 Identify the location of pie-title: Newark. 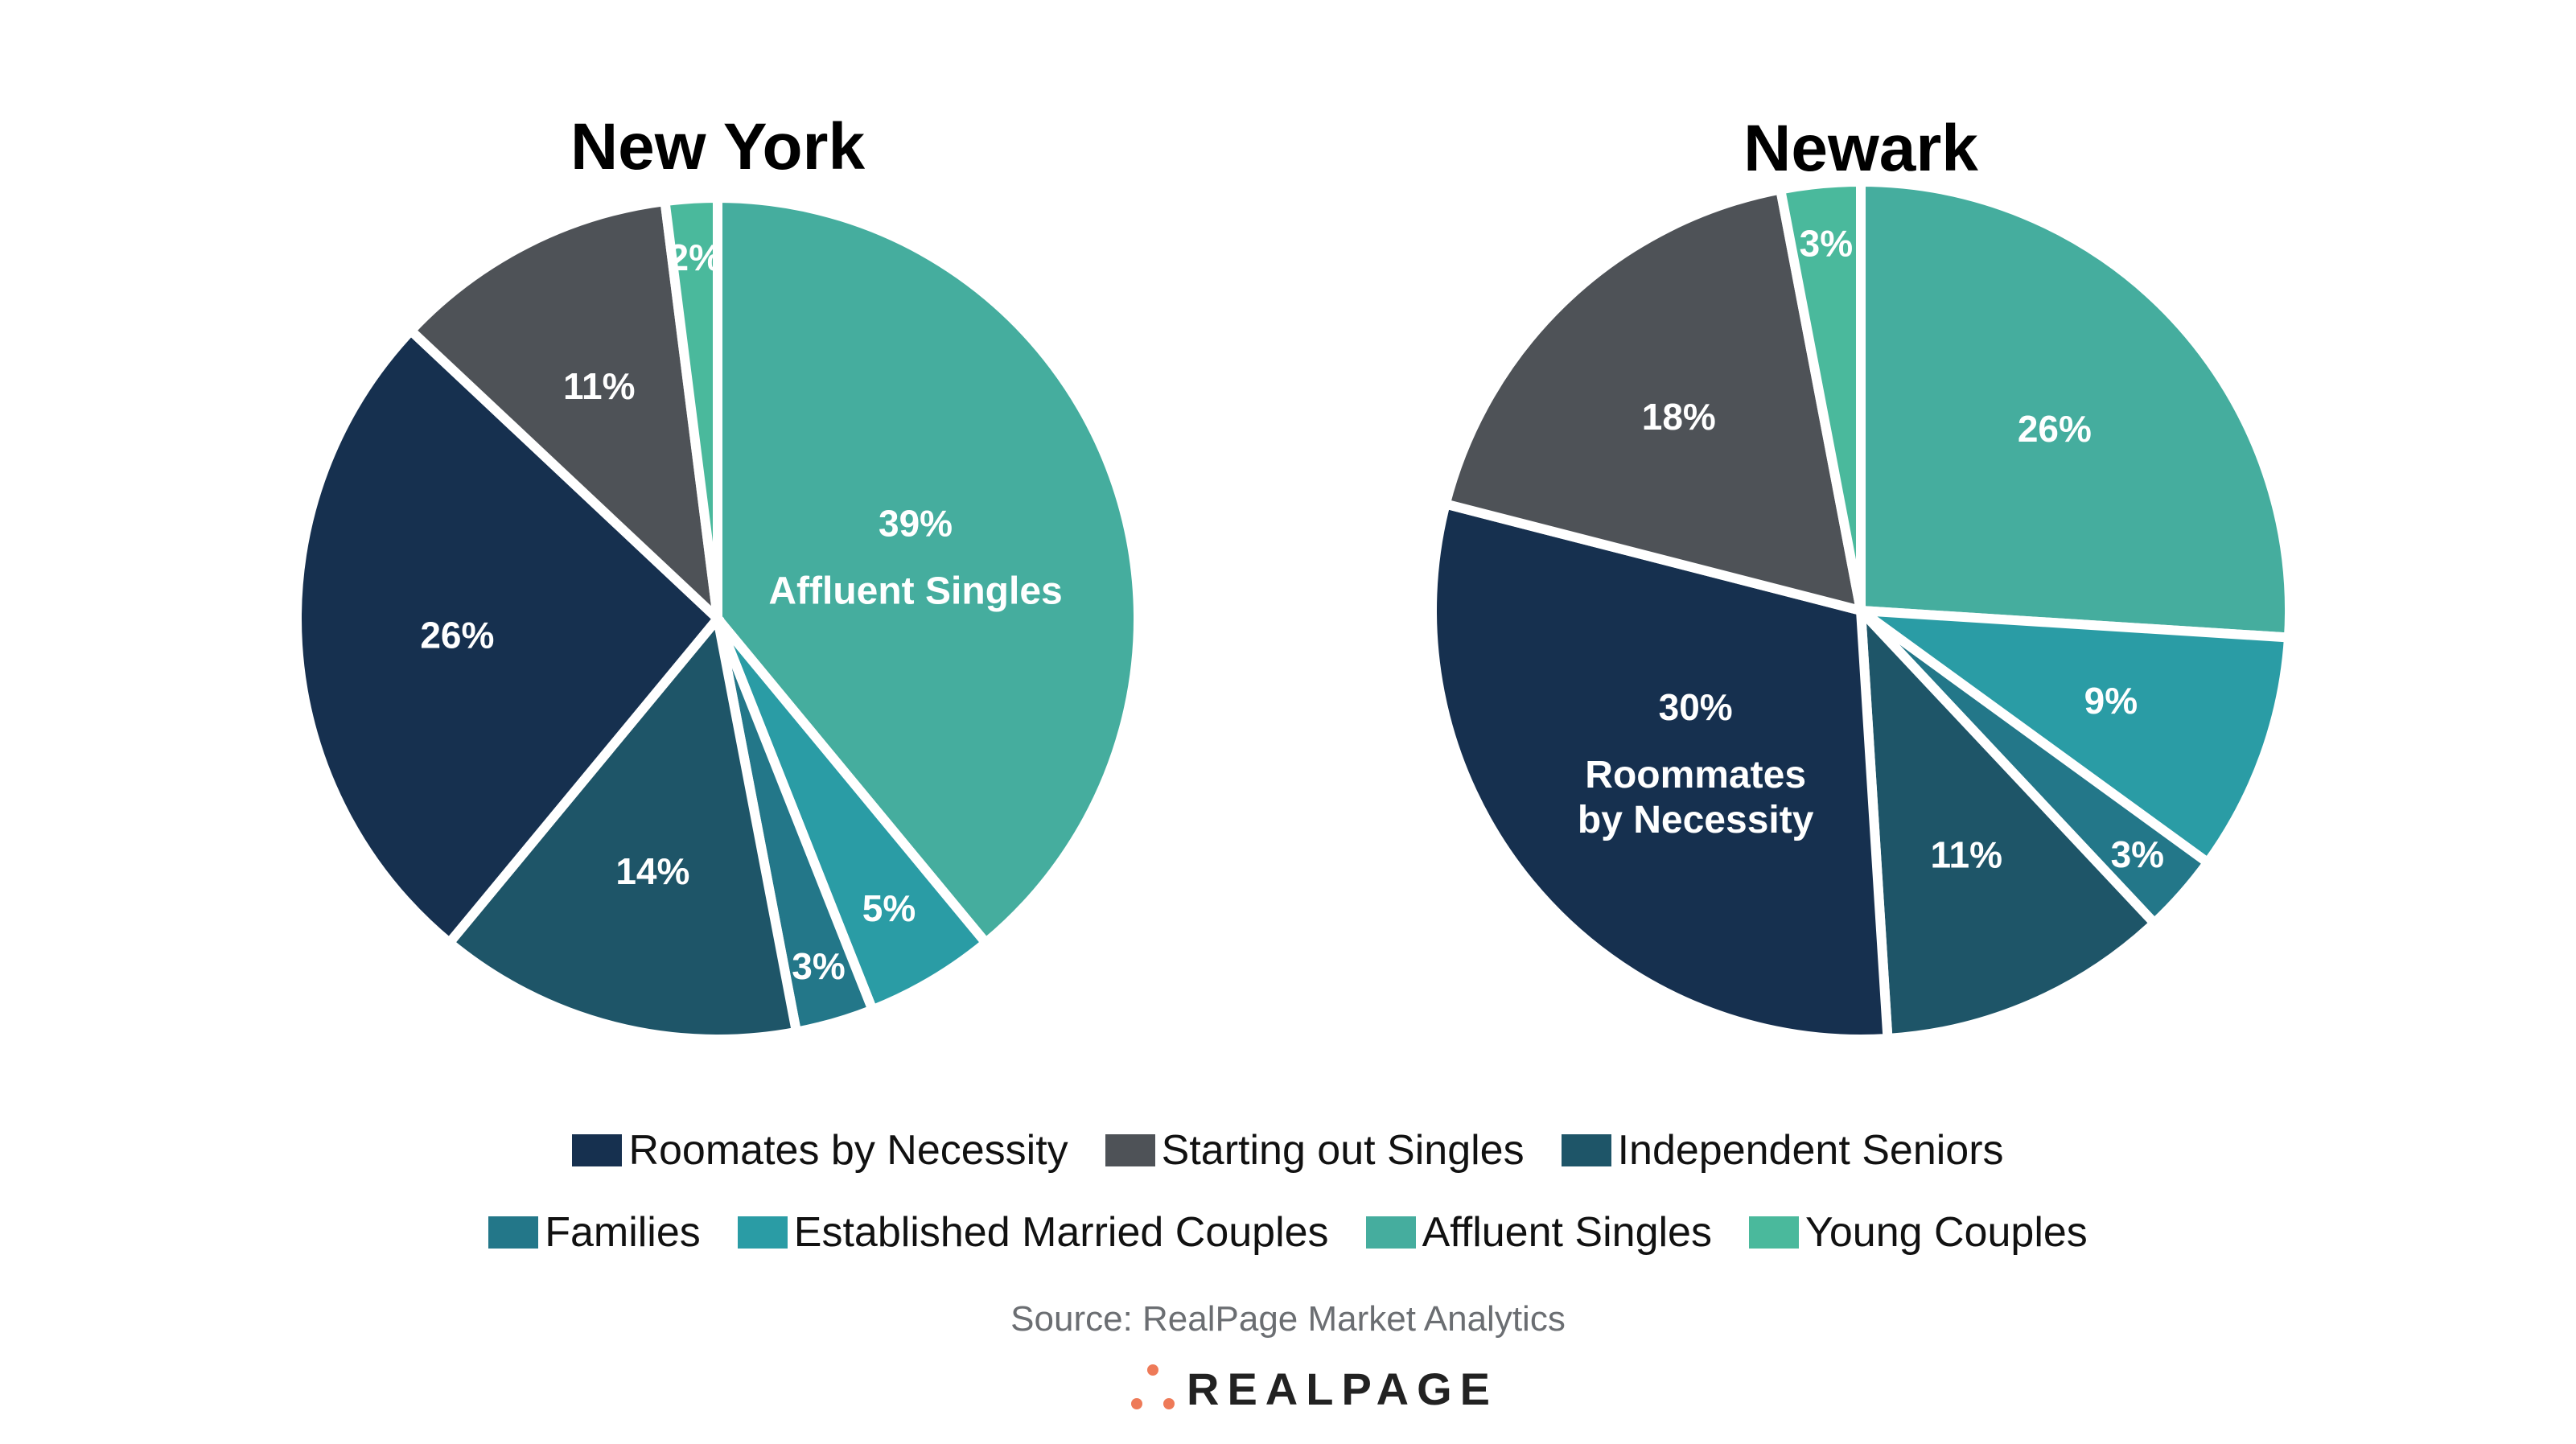
(1860, 148).